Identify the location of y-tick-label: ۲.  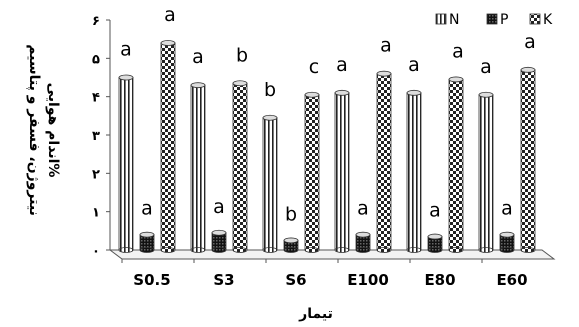
(96, 174).